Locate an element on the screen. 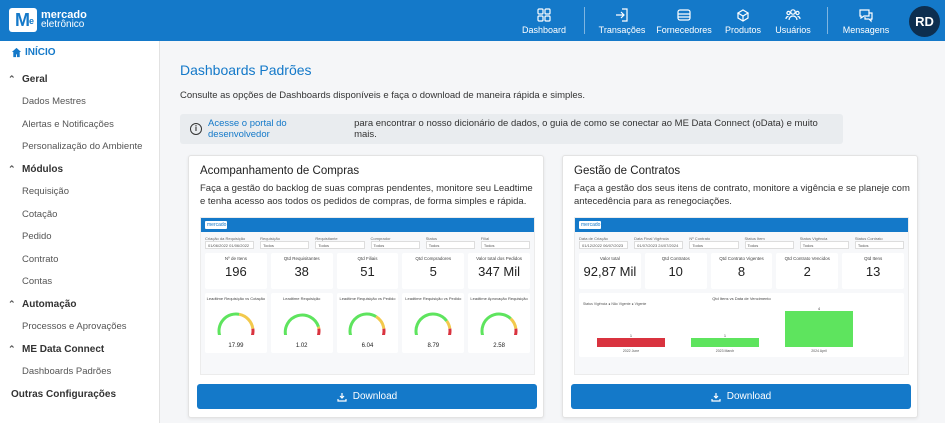  nav-mensagens: Mensagens is located at coordinates (866, 20).